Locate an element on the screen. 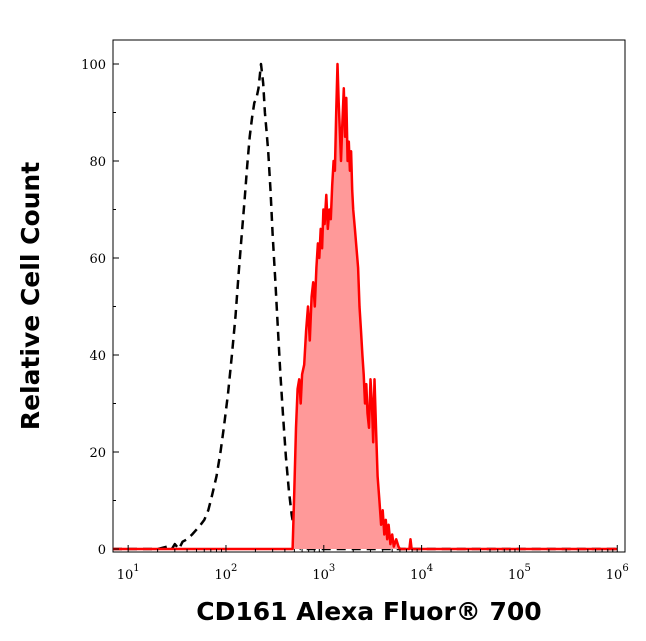 The height and width of the screenshot is (641, 646). x-tick-label: 10² is located at coordinates (226, 573).